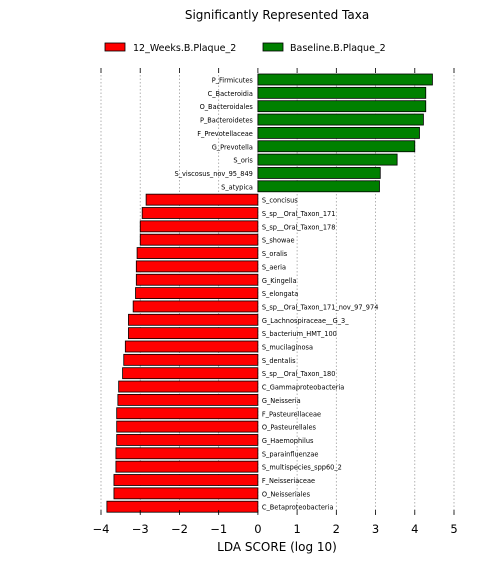 Image resolution: width=504 pixels, height=565 pixels. I want to click on bar-O_Pasteurellales, so click(187, 426).